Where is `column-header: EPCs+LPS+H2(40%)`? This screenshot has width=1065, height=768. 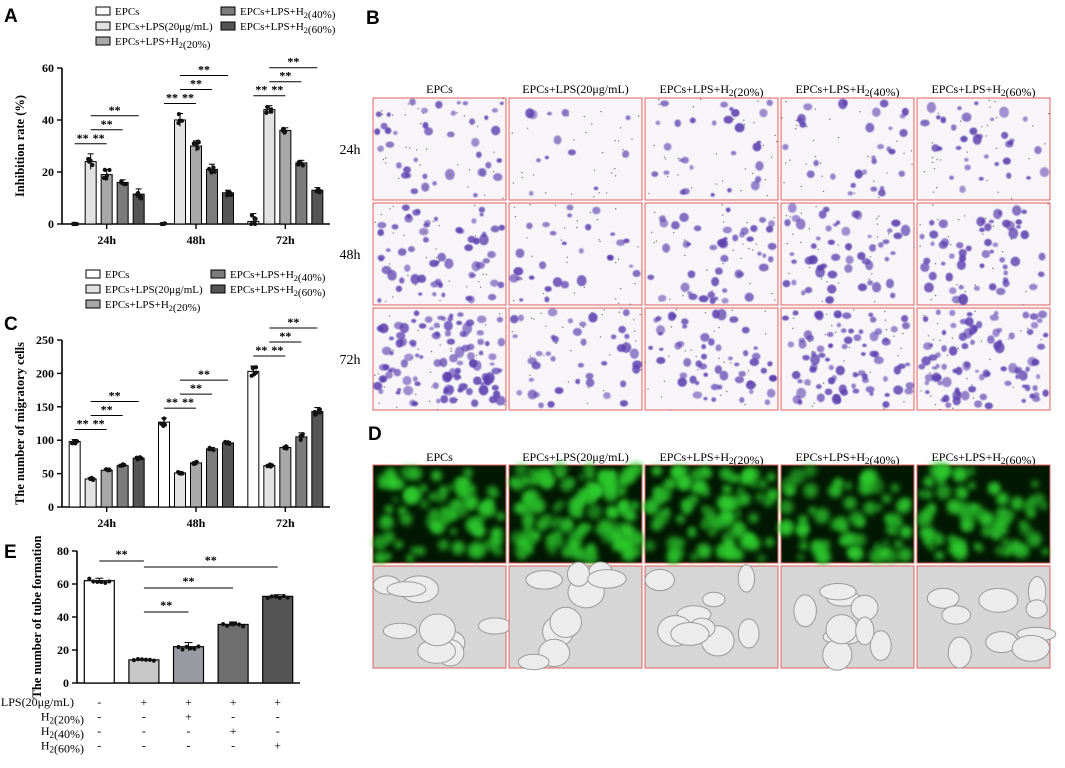
column-header: EPCs+LPS+H2(40%) is located at coordinates (847, 90).